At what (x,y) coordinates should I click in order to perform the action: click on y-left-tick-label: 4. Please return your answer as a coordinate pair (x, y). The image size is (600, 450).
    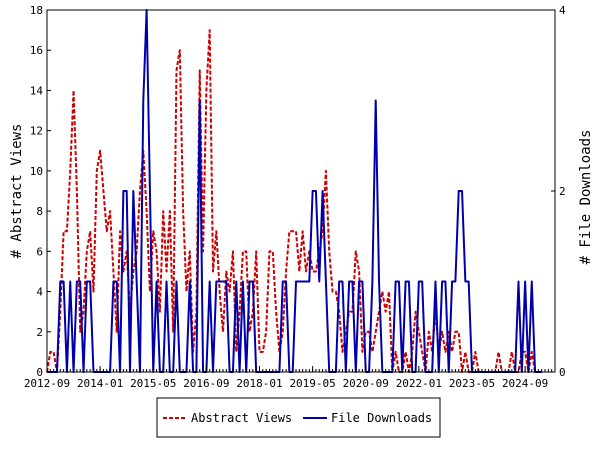
    Looking at the image, I should click on (39, 292).